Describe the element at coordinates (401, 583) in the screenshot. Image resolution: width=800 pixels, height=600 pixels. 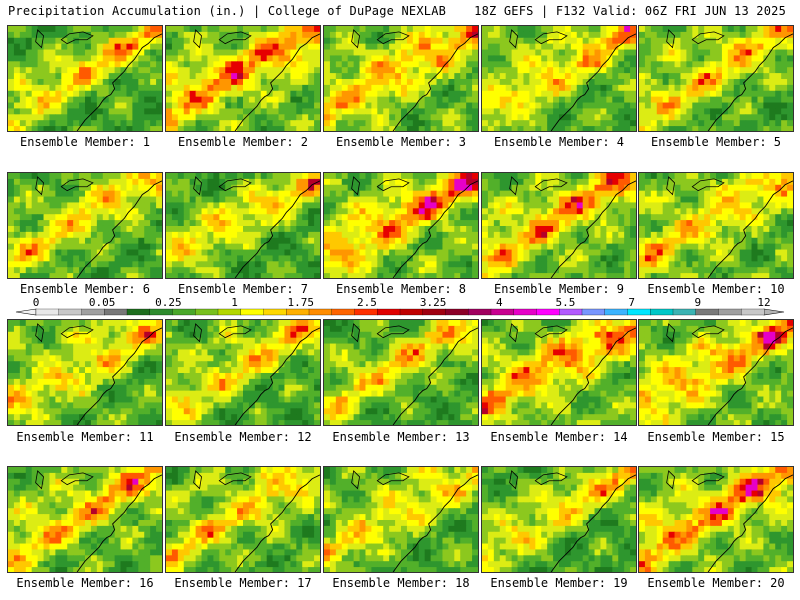
I see `ensemble-member-label: Ensemble Member: 18` at that location.